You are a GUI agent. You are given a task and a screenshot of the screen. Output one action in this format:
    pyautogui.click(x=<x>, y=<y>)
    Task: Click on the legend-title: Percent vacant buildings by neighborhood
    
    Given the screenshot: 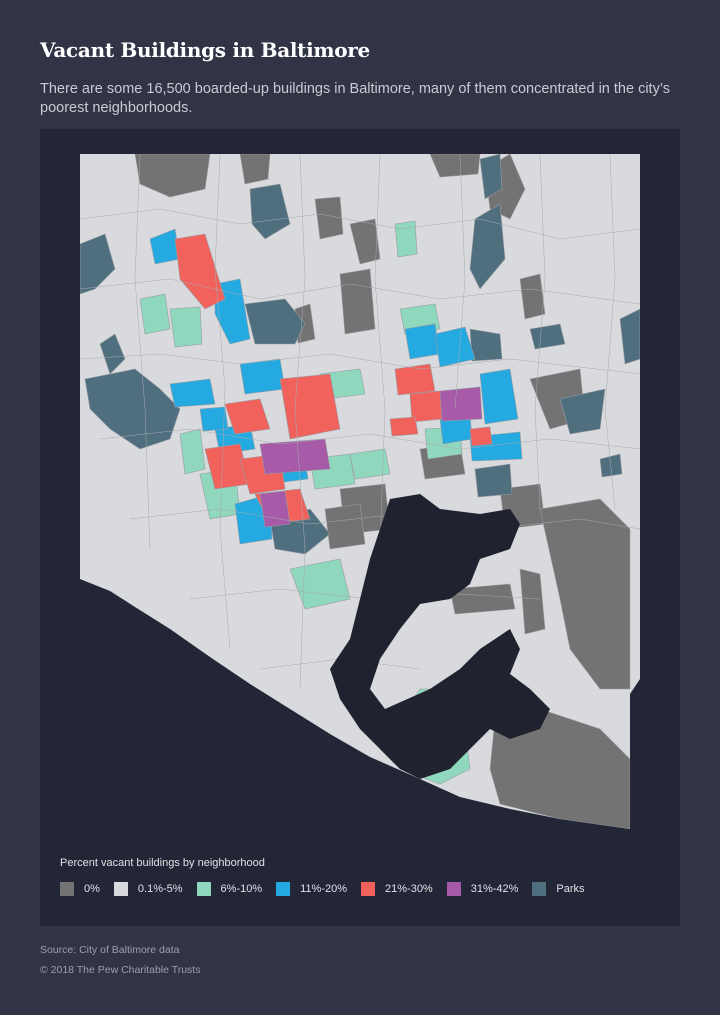 What is the action you would take?
    pyautogui.click(x=162, y=863)
    